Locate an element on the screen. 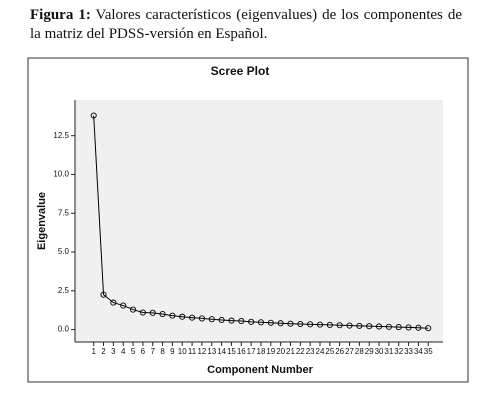 The height and width of the screenshot is (404, 496). x-tick-label: 34 is located at coordinates (418, 351).